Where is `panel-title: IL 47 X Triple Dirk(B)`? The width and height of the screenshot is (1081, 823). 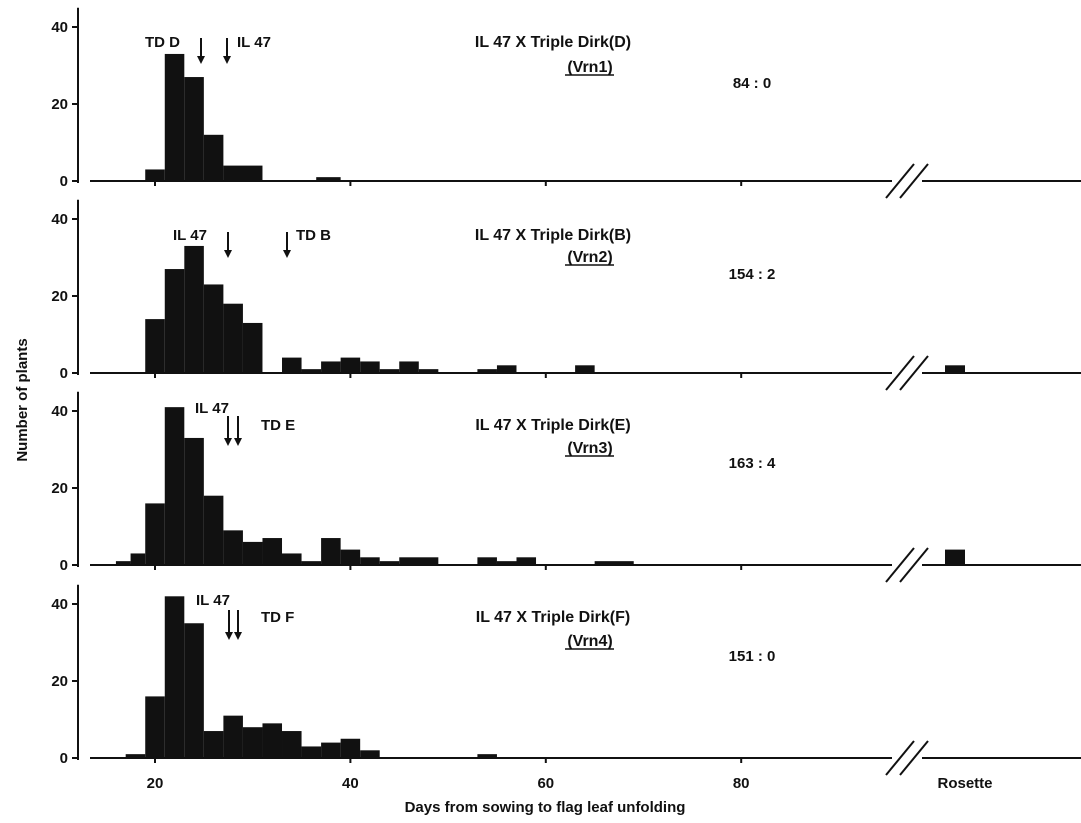
panel-title: IL 47 X Triple Dirk(B) is located at coordinates (553, 235).